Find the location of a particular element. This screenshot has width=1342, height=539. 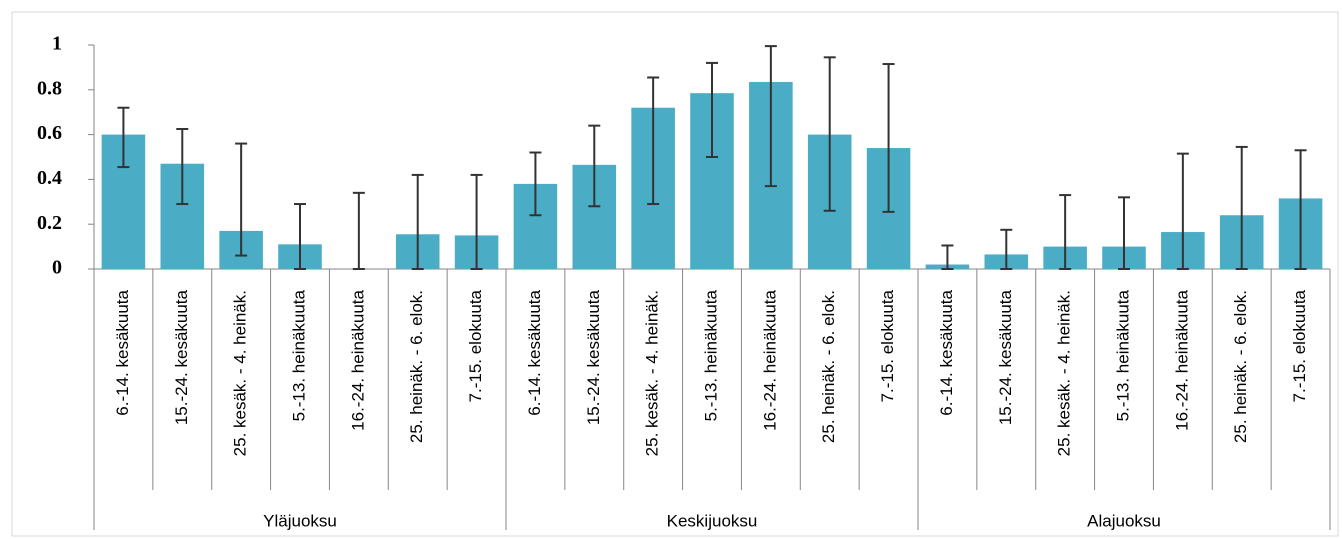

y-tick-label: 0.8 is located at coordinates (49, 88).